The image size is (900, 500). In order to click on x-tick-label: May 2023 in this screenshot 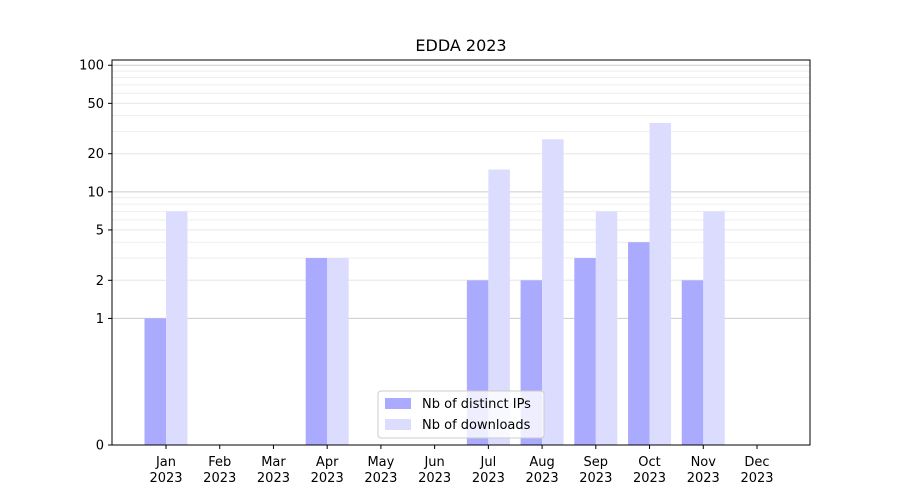, I will do `click(380, 470)`.